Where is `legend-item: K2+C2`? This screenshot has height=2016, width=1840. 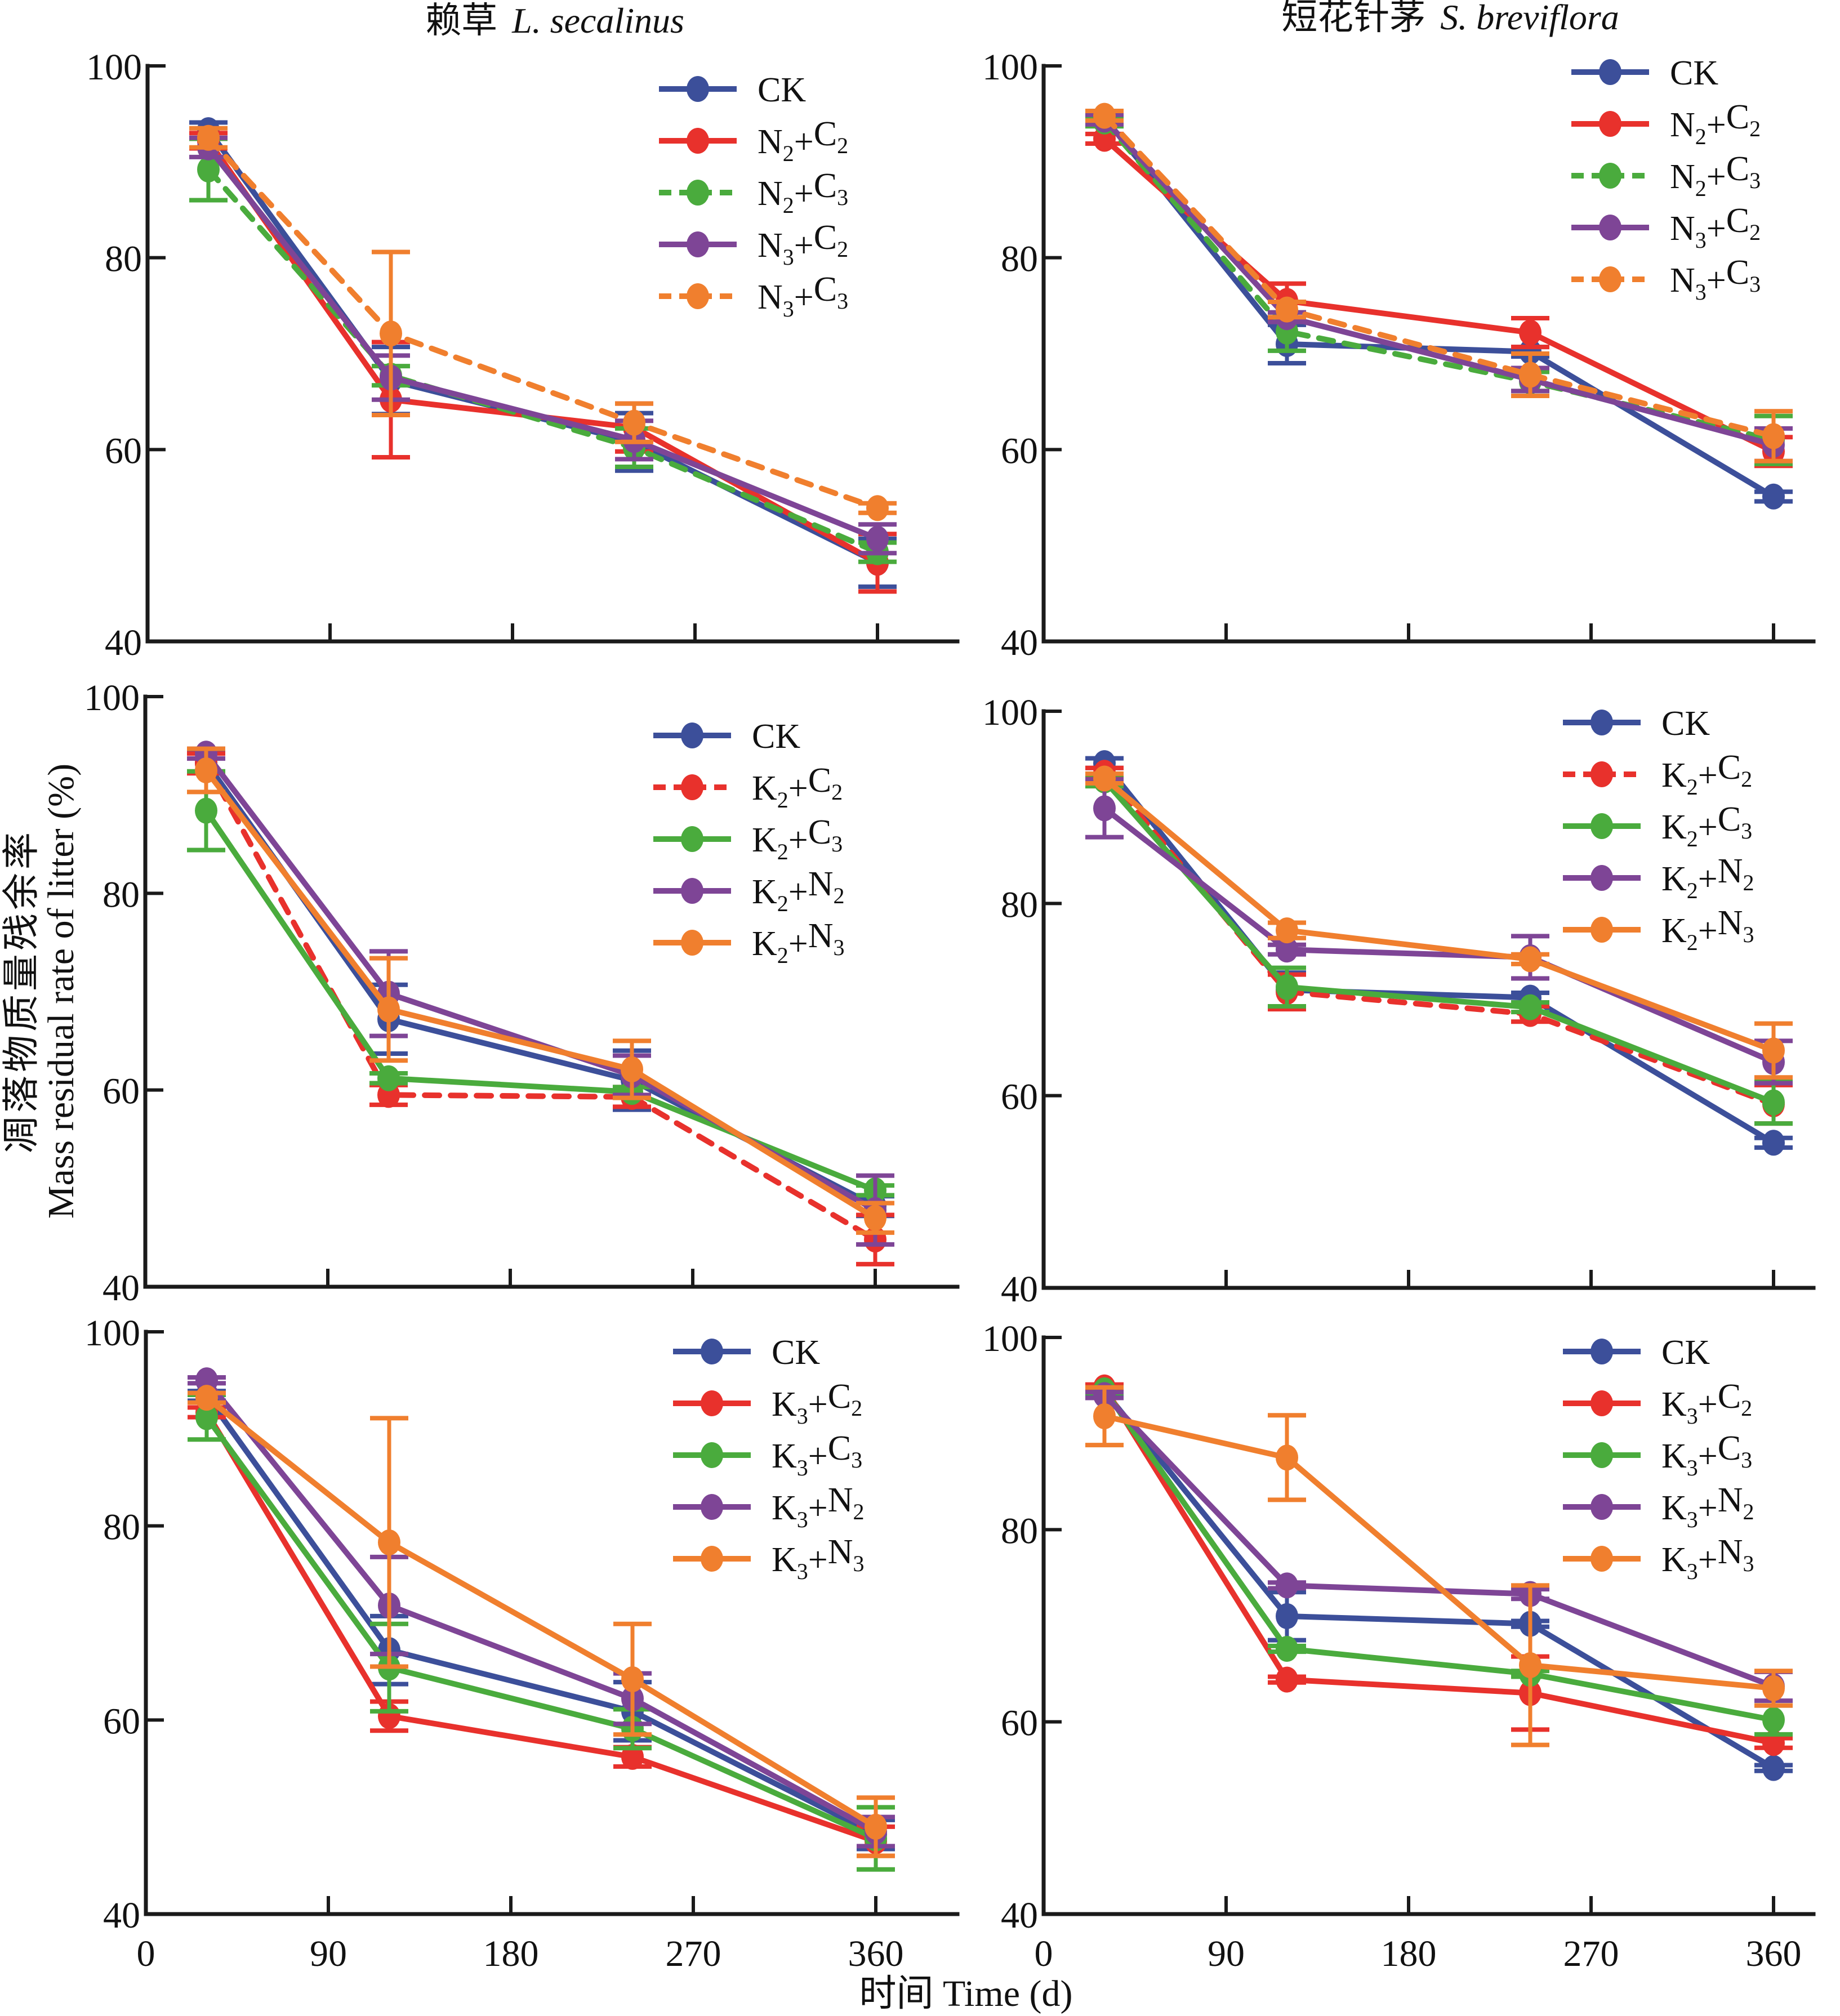 legend-item: K2+C2 is located at coordinates (748, 787).